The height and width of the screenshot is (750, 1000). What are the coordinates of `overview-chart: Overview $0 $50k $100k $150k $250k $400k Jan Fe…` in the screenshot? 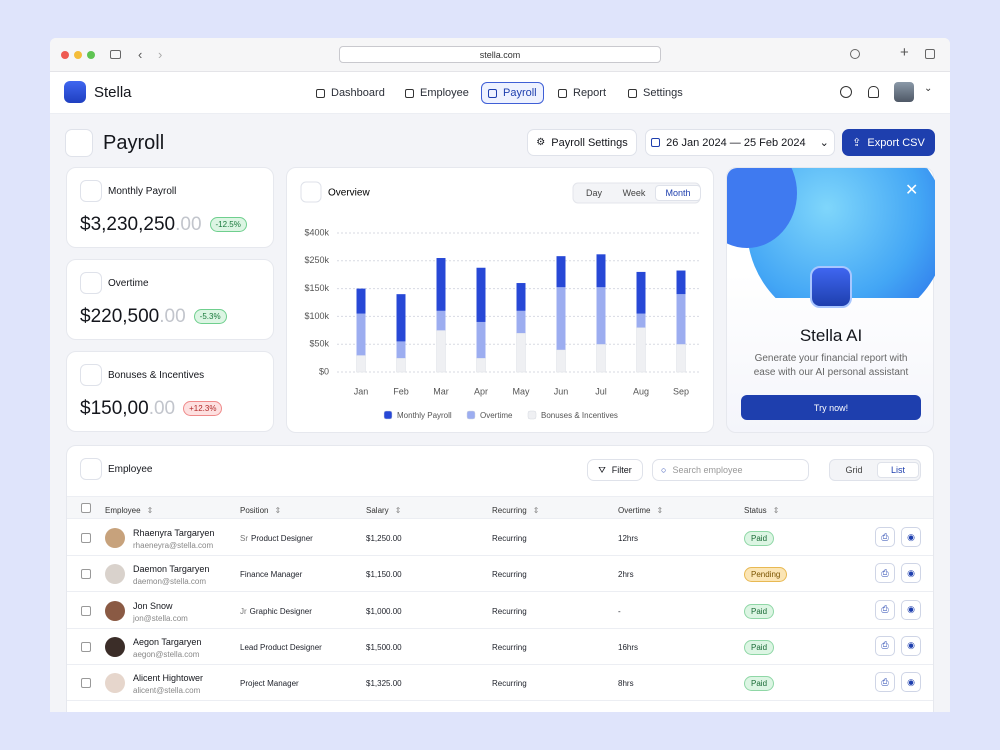 It's located at (500, 300).